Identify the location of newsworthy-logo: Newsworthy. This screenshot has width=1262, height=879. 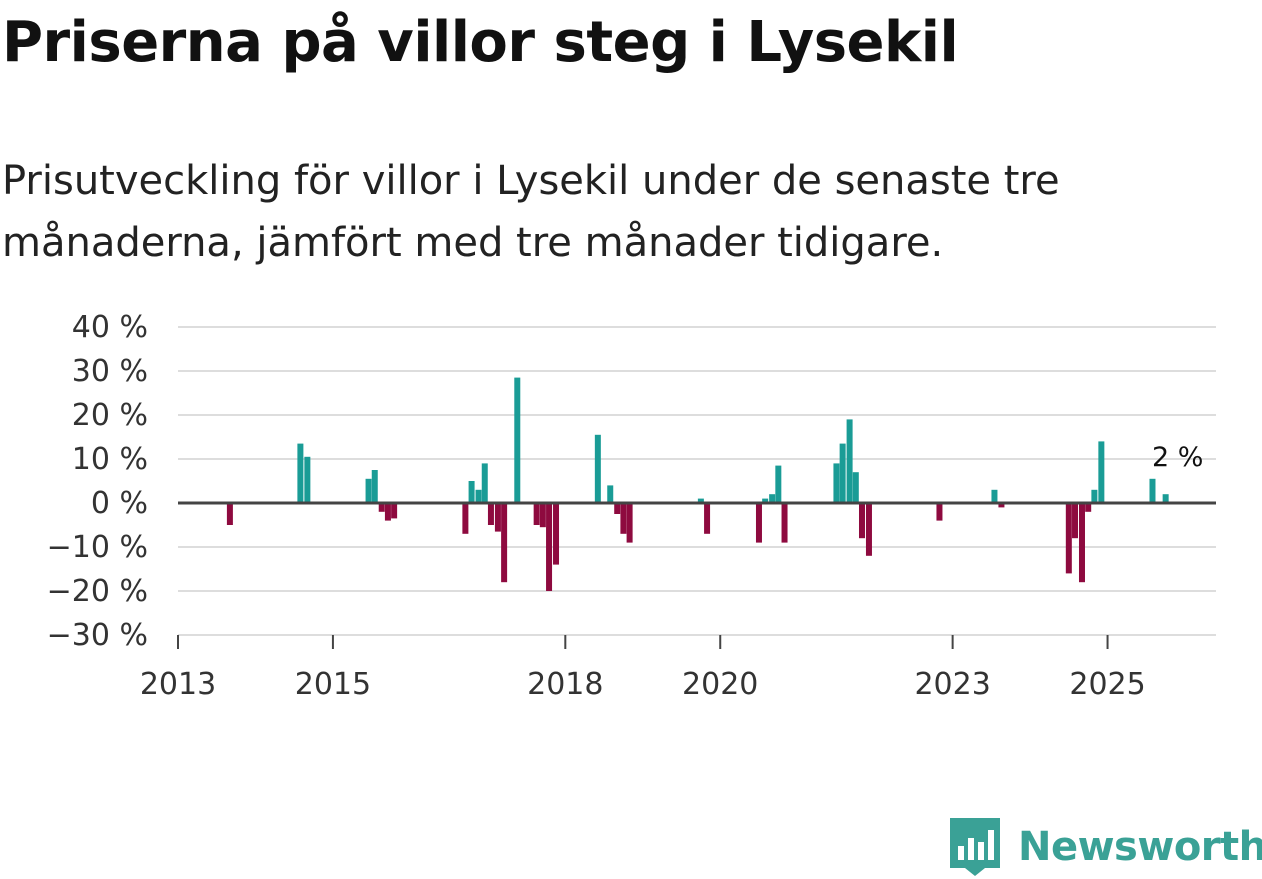
(1106, 847).